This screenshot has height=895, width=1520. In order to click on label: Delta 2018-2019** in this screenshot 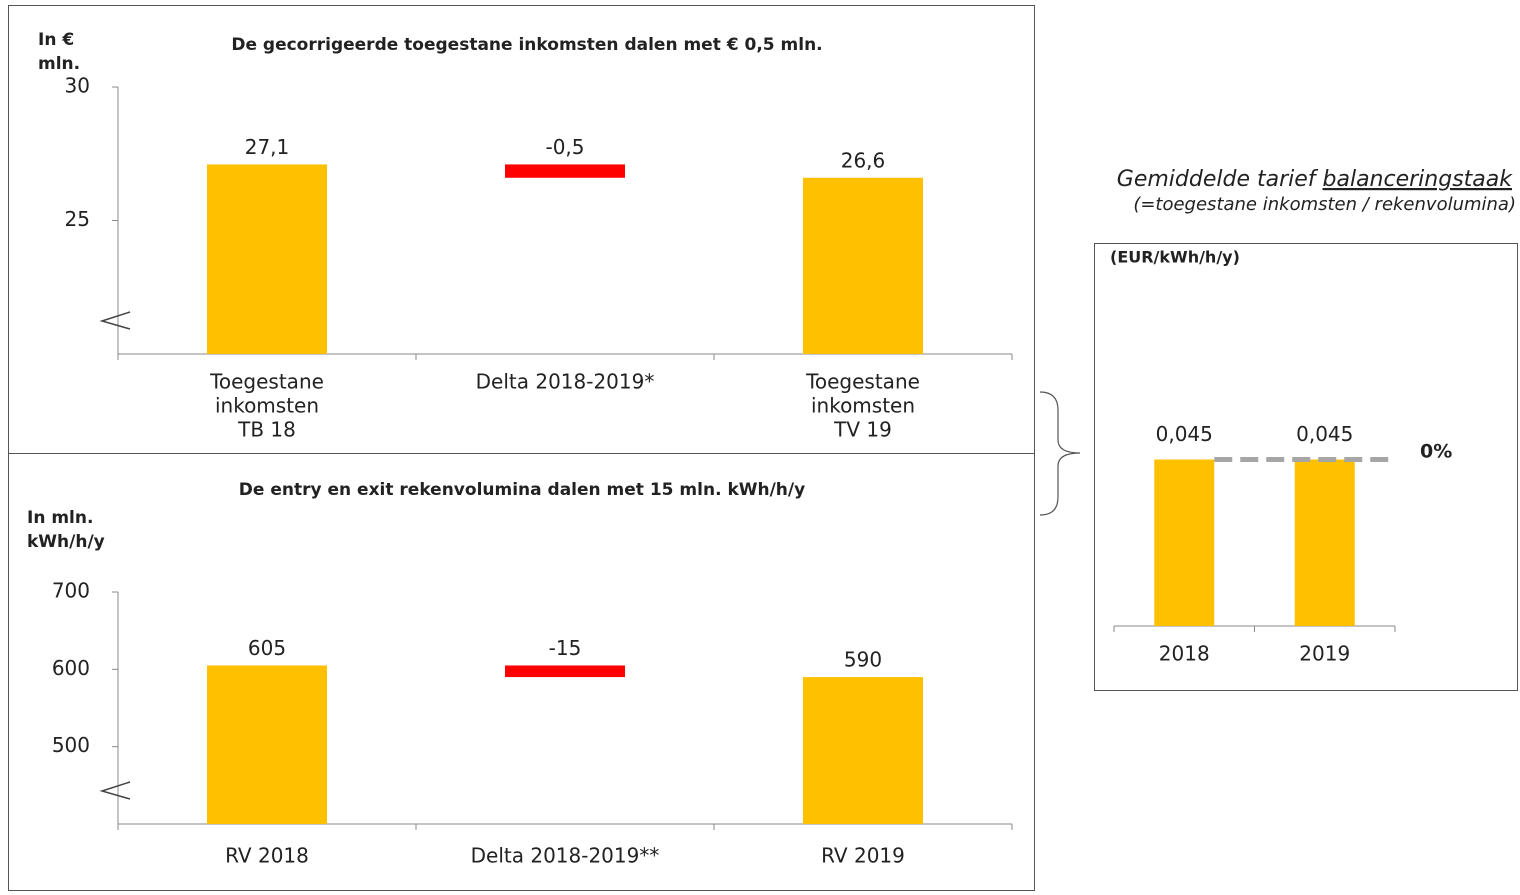, I will do `click(565, 856)`.